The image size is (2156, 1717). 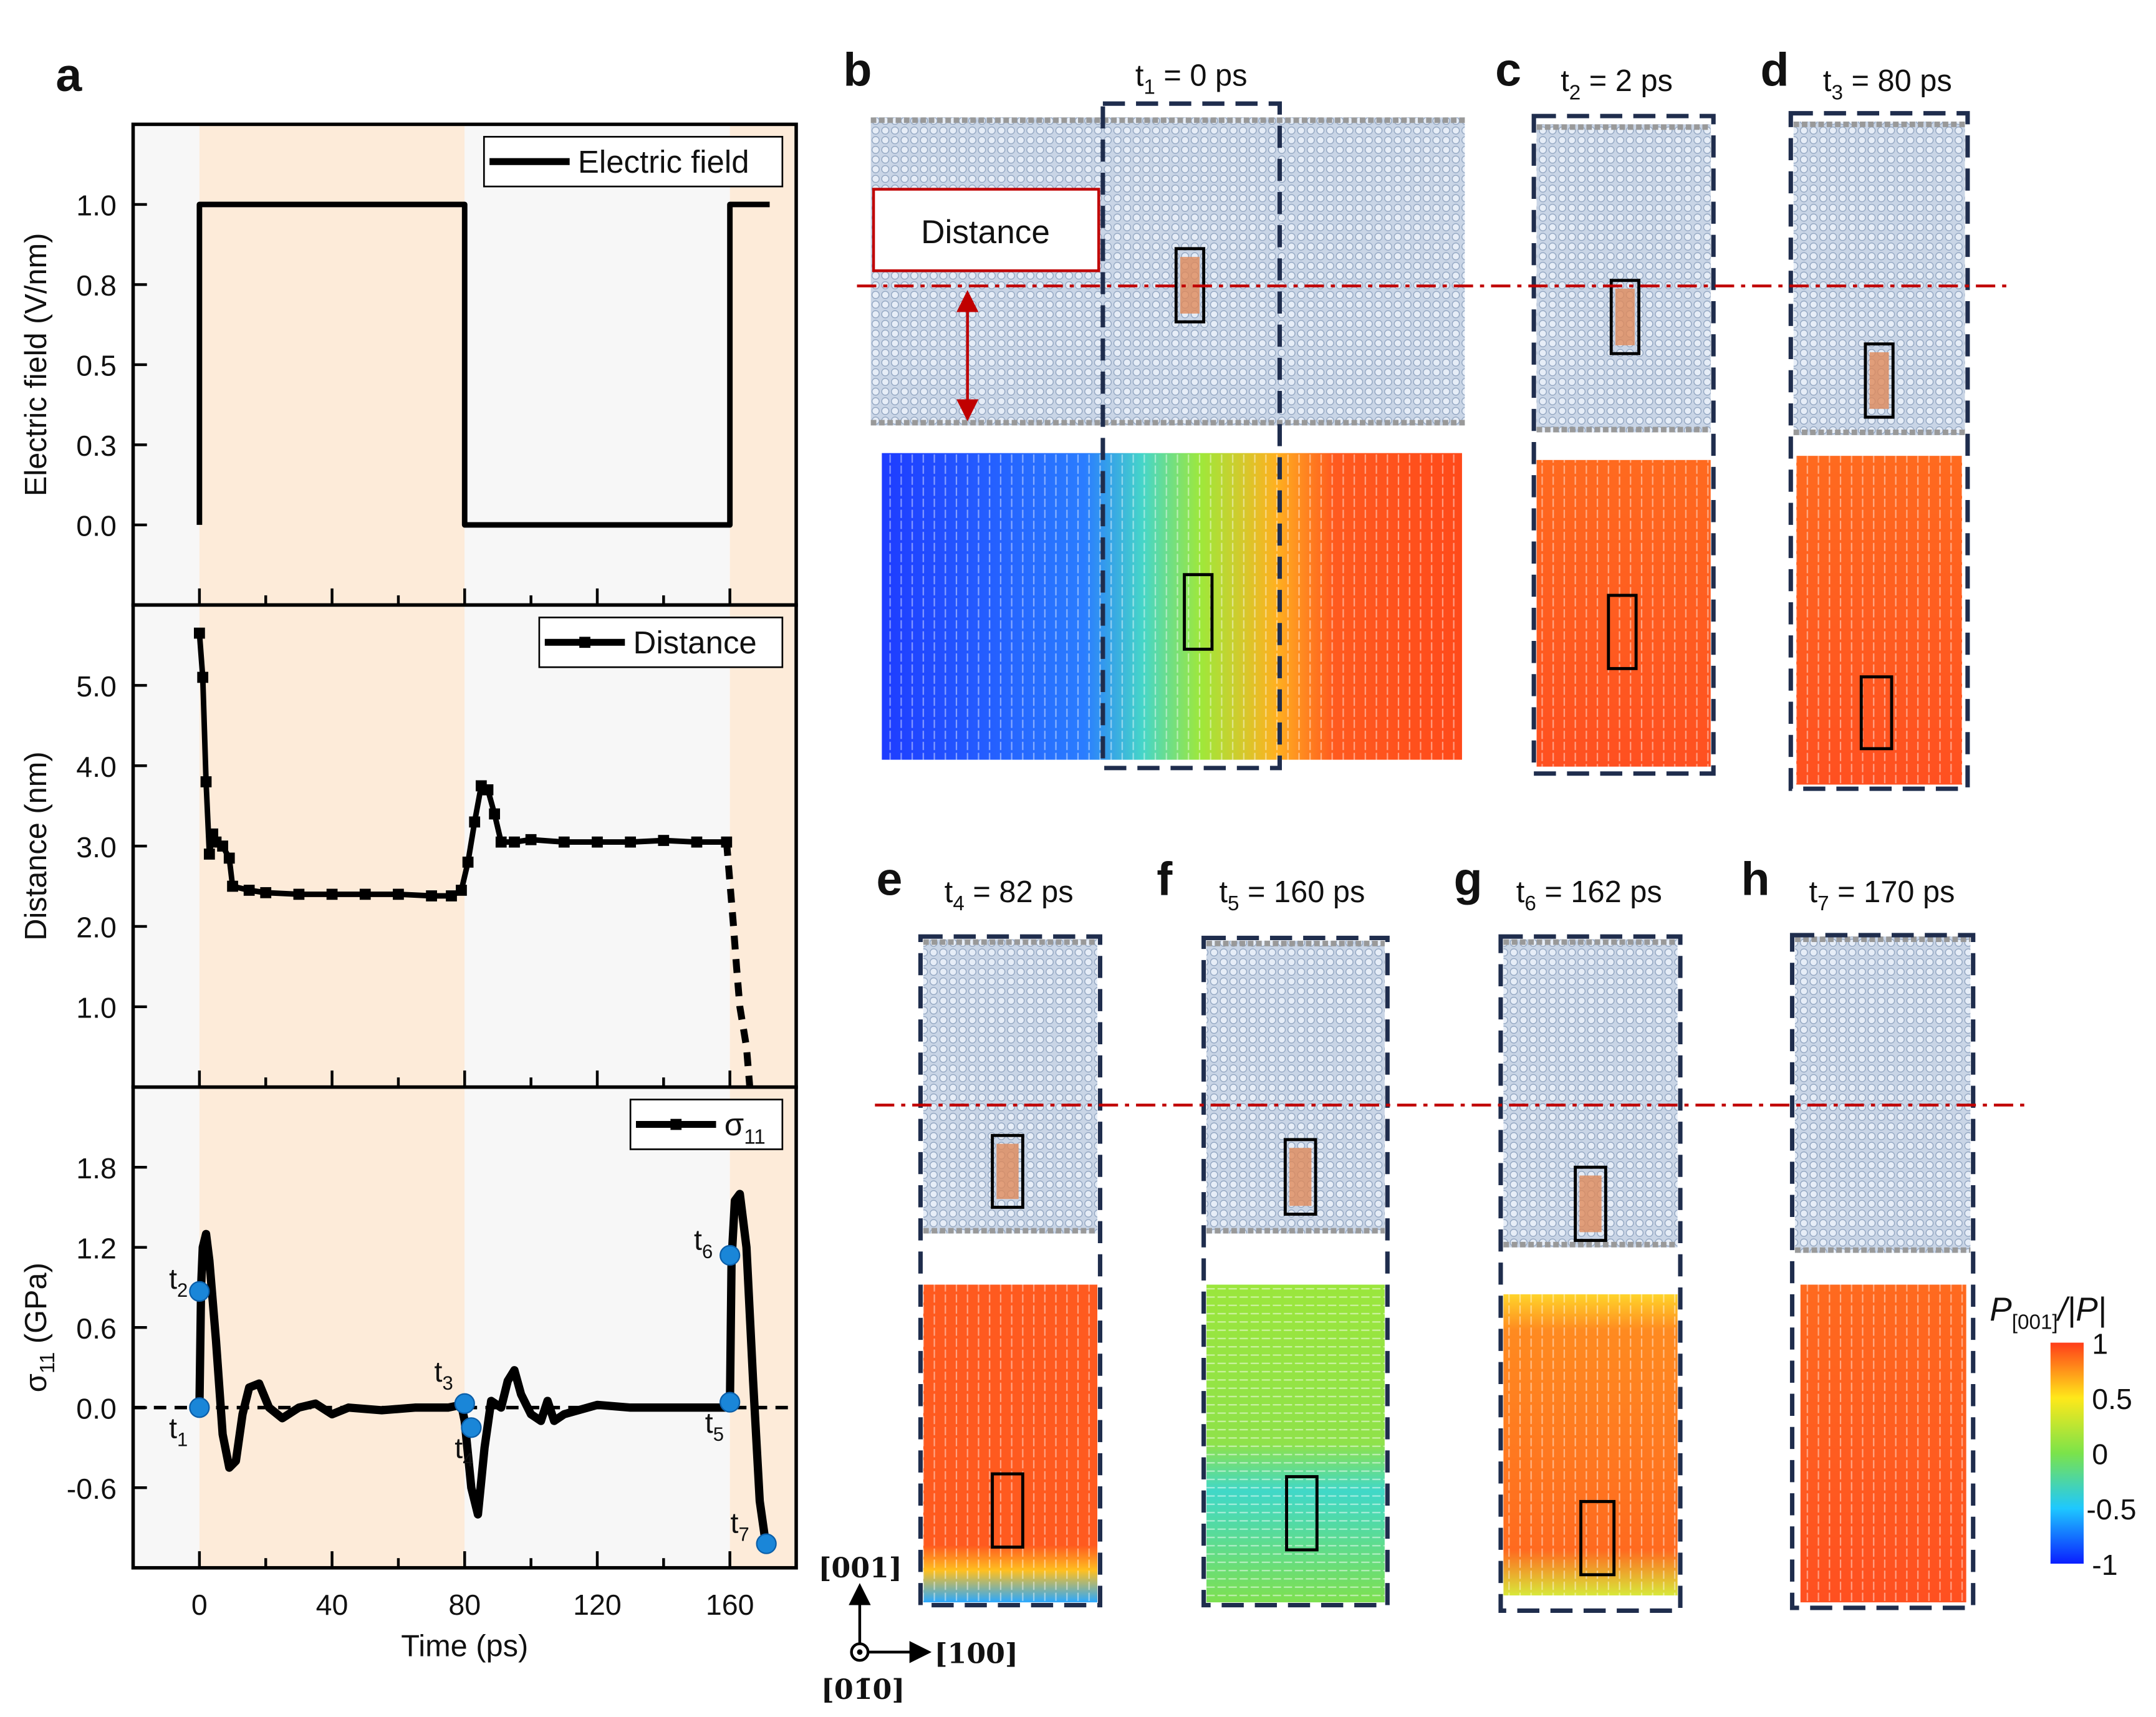 What do you see at coordinates (2067, 1453) in the screenshot?
I see `colorbar-gradient` at bounding box center [2067, 1453].